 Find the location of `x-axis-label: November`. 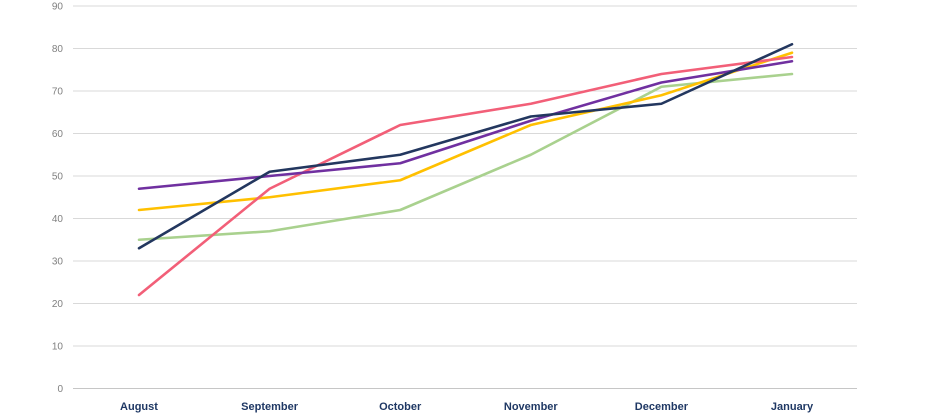

x-axis-label: November is located at coordinates (531, 407).